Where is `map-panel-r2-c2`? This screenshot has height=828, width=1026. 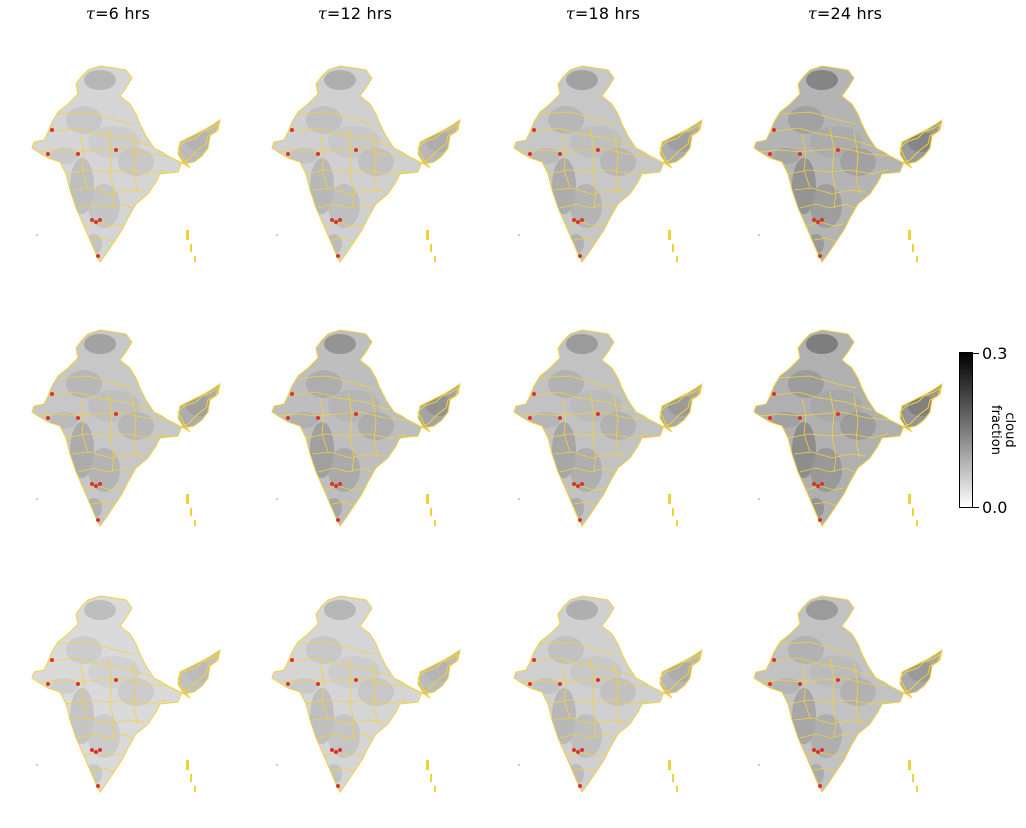 map-panel-r2-c2 is located at coordinates (366, 428).